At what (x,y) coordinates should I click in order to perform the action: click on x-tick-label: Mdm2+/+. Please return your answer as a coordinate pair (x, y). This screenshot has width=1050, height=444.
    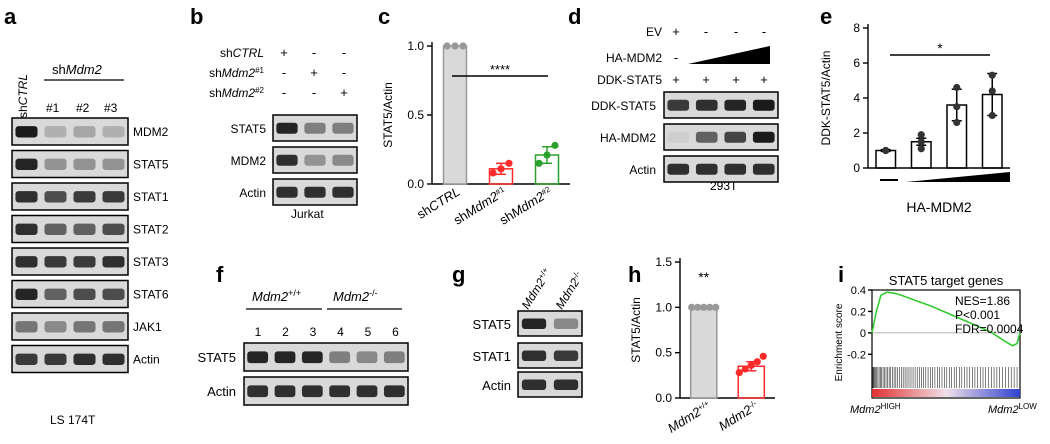
    Looking at the image, I should click on (689, 417).